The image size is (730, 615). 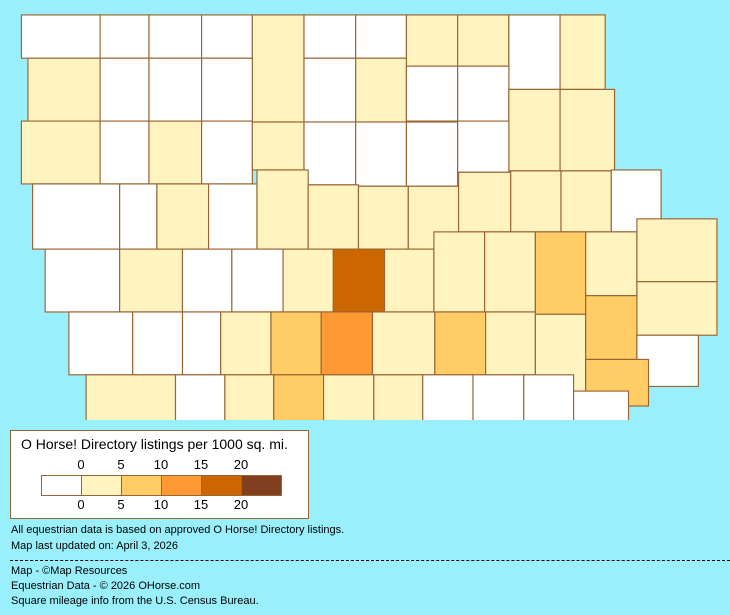 What do you see at coordinates (94, 546) in the screenshot?
I see `last-updated: Map last updated on: April 3, 2026` at bounding box center [94, 546].